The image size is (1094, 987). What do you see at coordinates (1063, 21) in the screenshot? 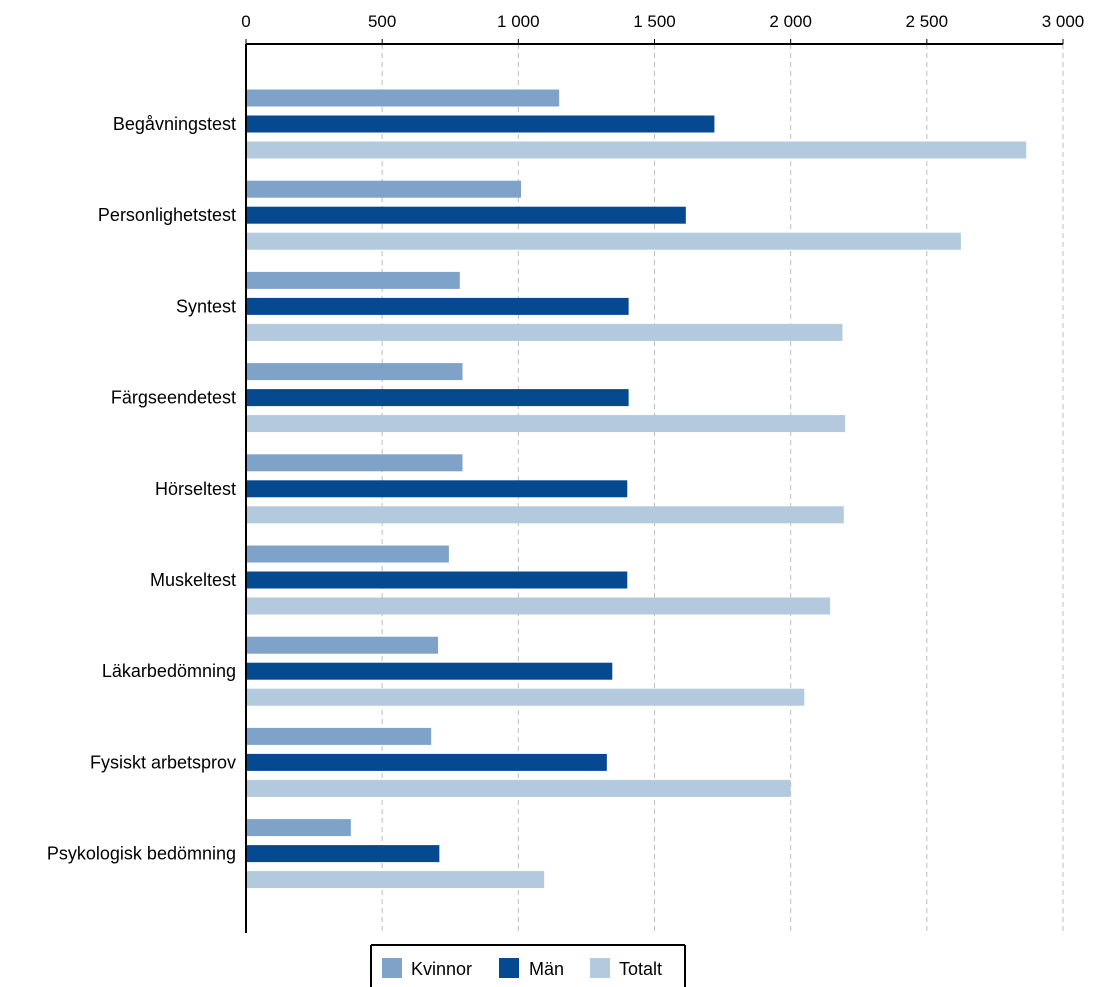
I see `x-tick-label: 3 000` at bounding box center [1063, 21].